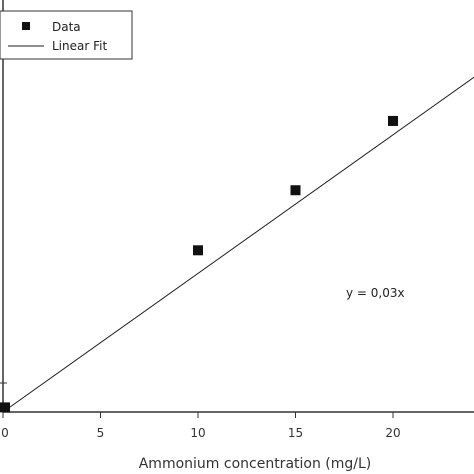 This screenshot has width=474, height=474. I want to click on x-tick-label: 15, so click(295, 433).